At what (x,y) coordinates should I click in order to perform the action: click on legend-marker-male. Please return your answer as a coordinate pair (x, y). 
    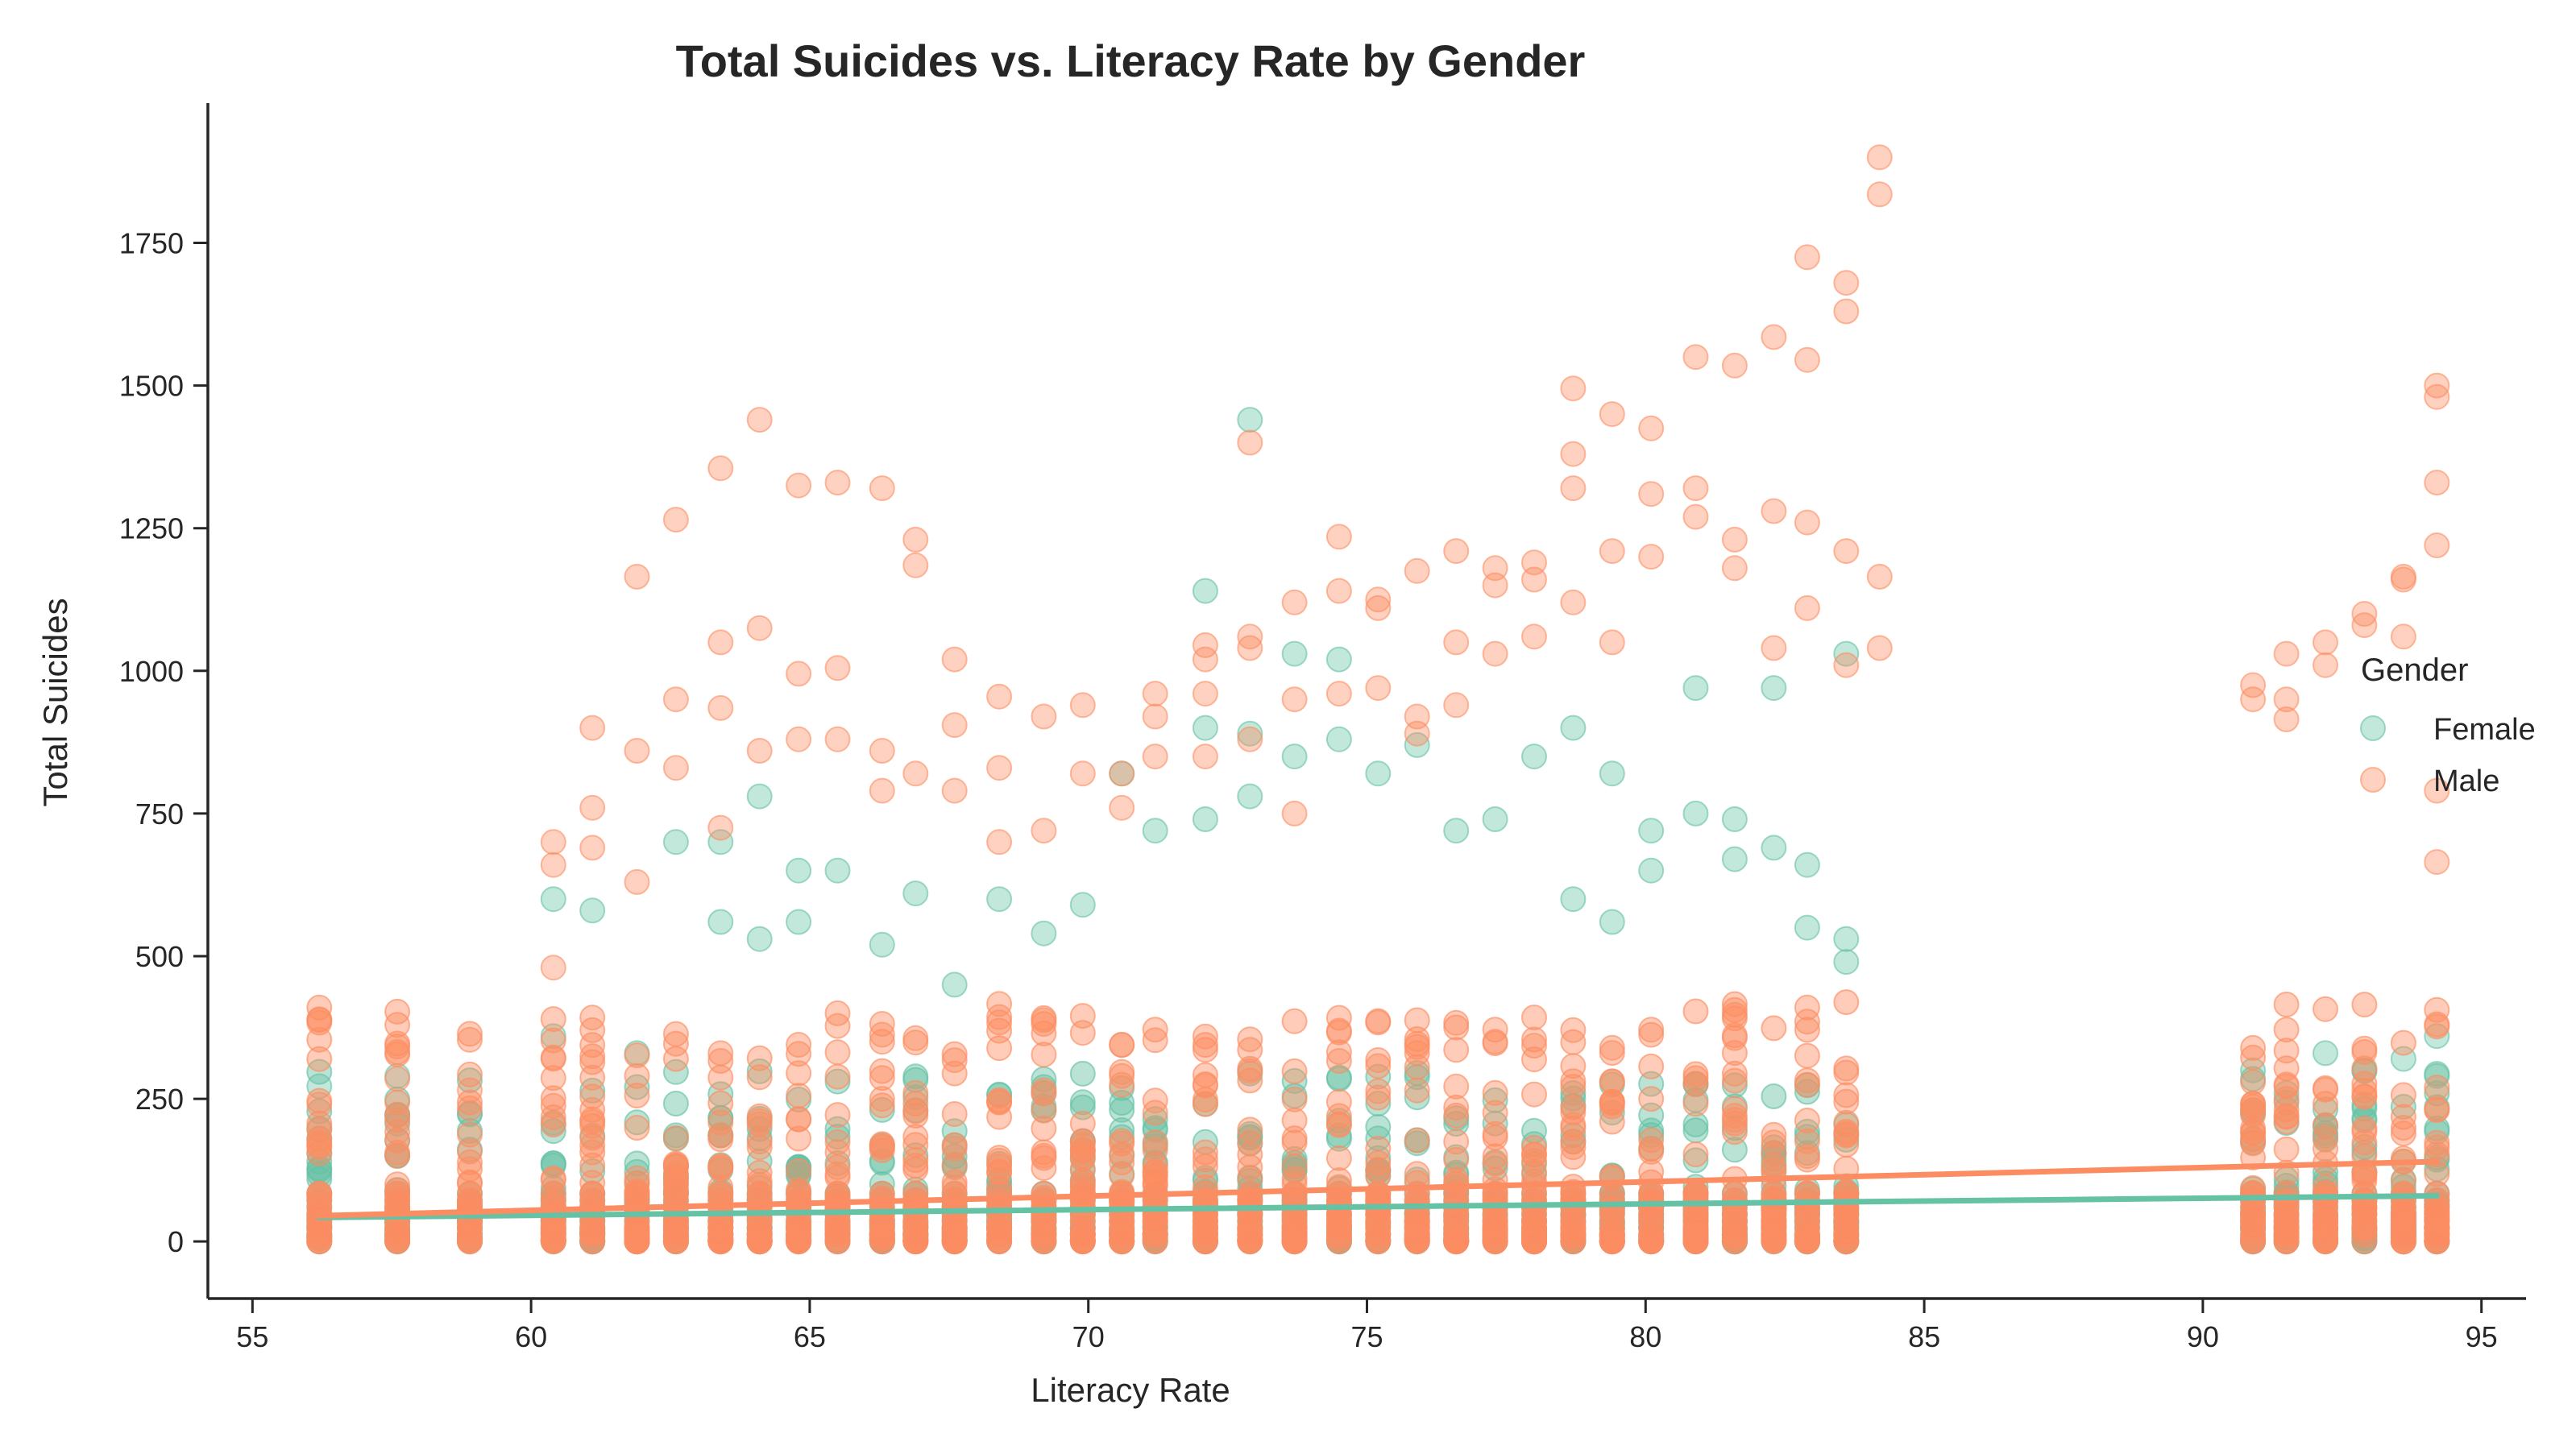
    Looking at the image, I should click on (2373, 780).